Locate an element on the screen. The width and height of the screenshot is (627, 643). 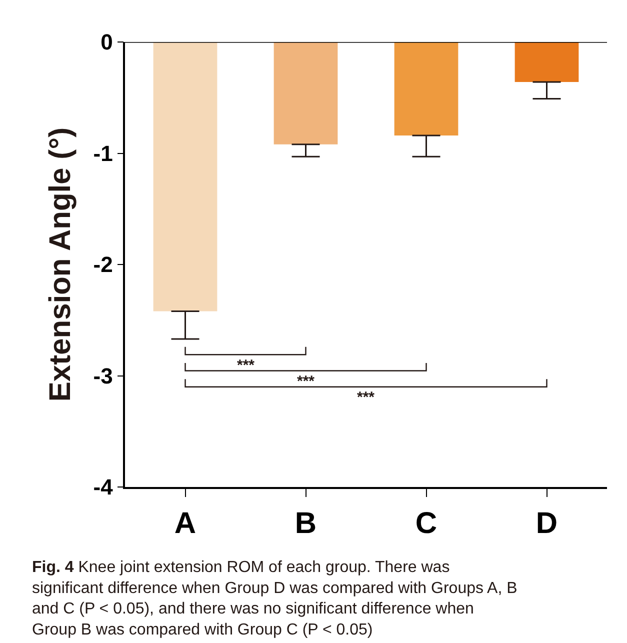
x-tick-label: C is located at coordinates (426, 523).